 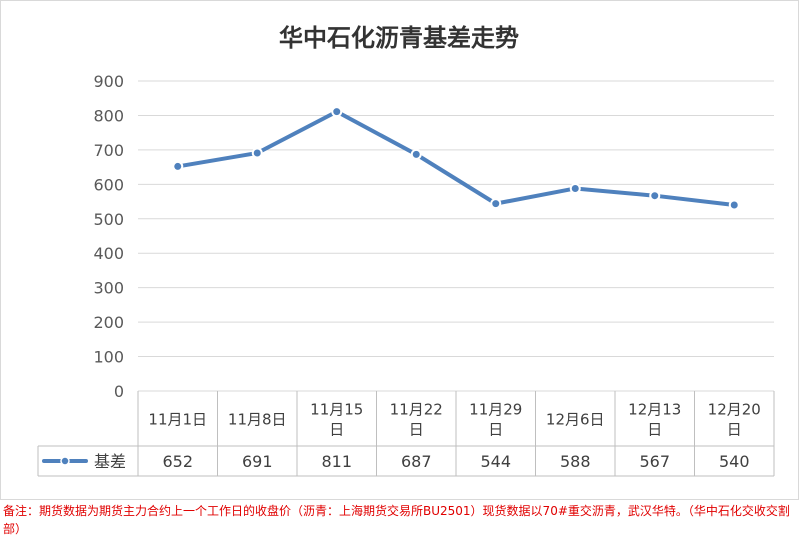 What do you see at coordinates (495, 420) in the screenshot?
I see `x-category-label: 11月29 日` at bounding box center [495, 420].